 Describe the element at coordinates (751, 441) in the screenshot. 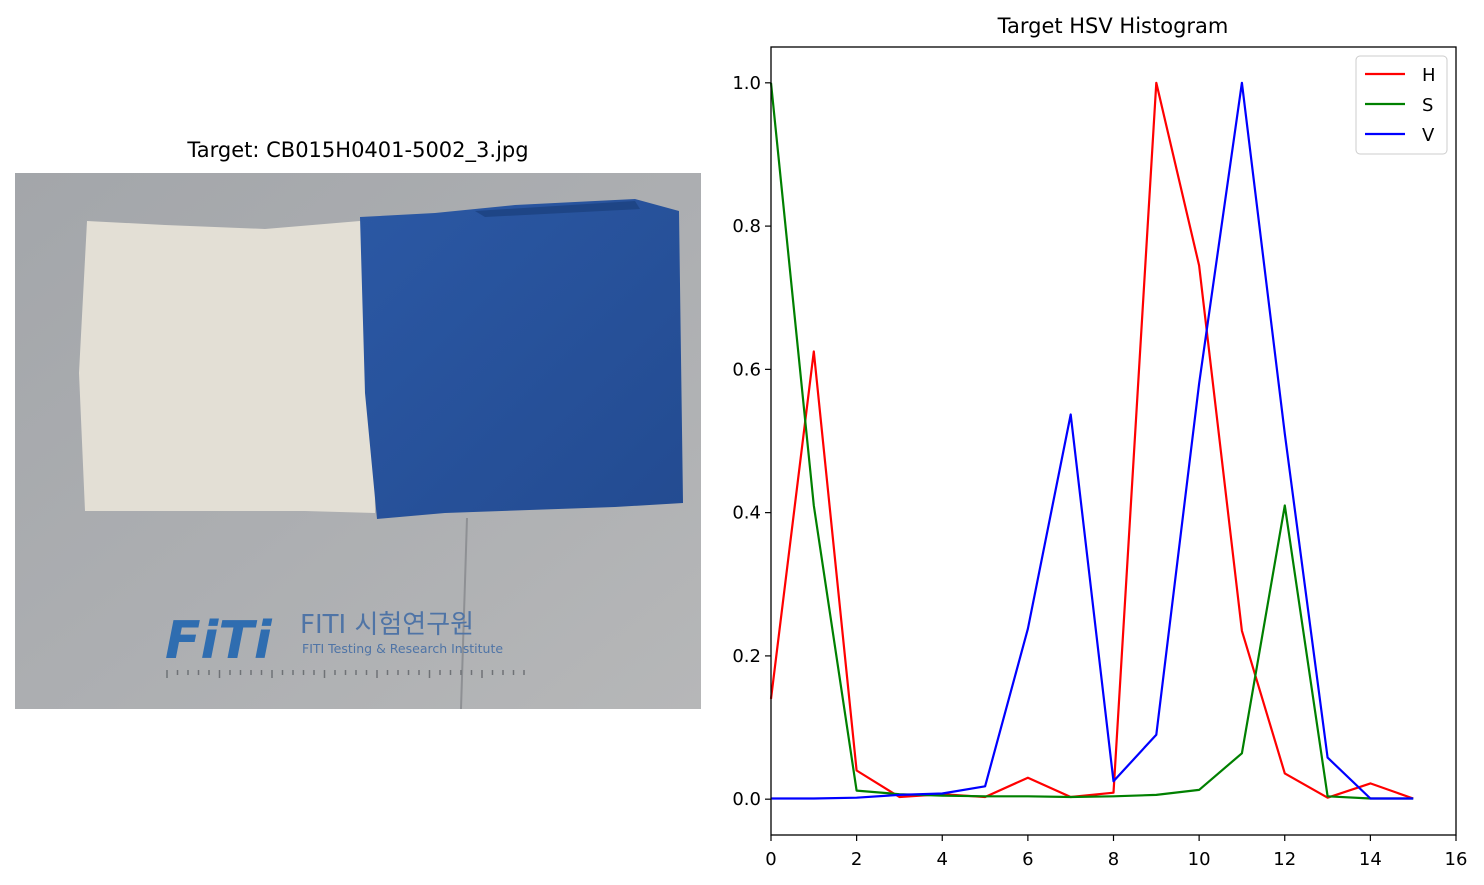

I see `y-axis: 0.0 0.2 0.4 0.6 0.8 1.0` at that location.